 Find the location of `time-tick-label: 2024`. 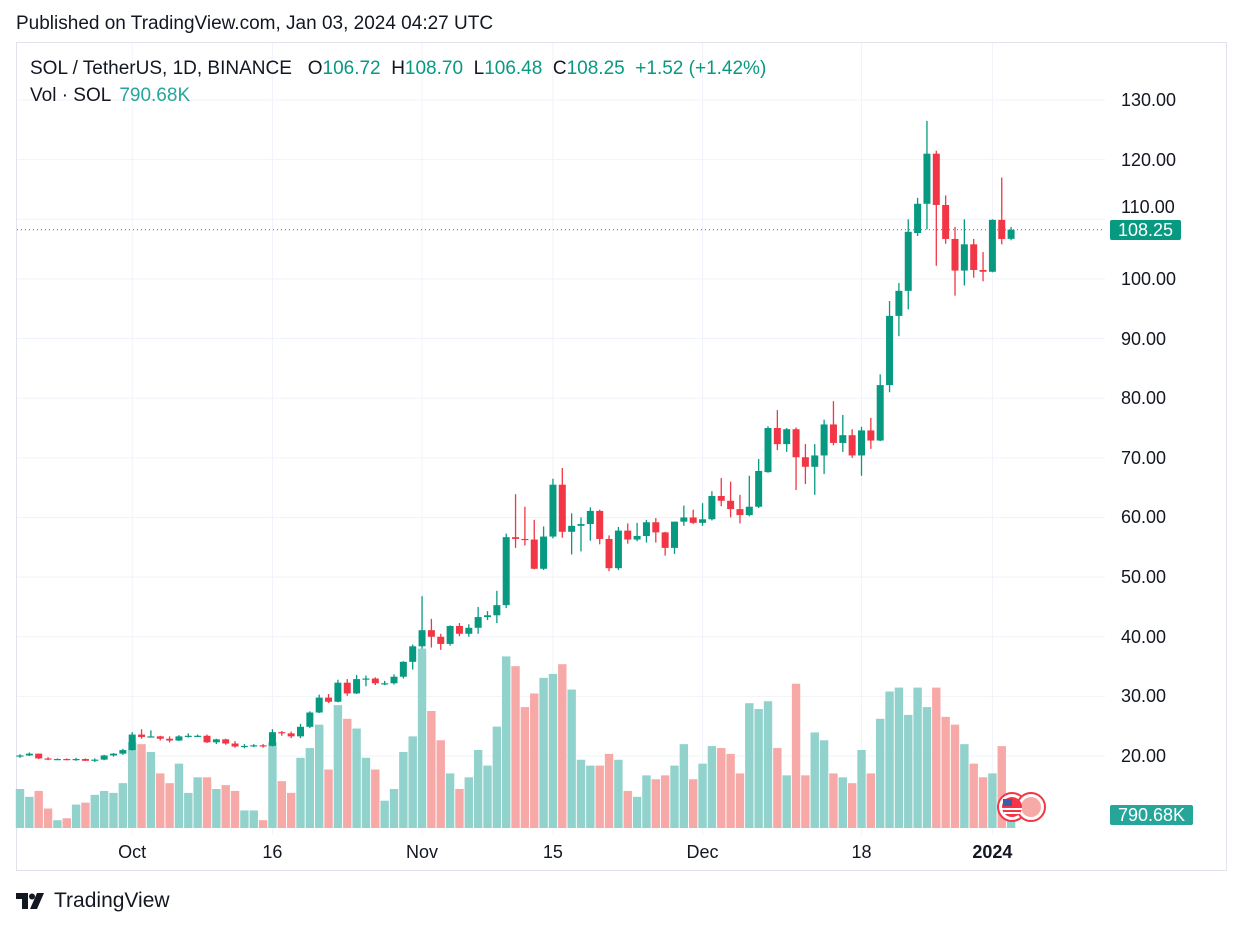

time-tick-label: 2024 is located at coordinates (992, 852).